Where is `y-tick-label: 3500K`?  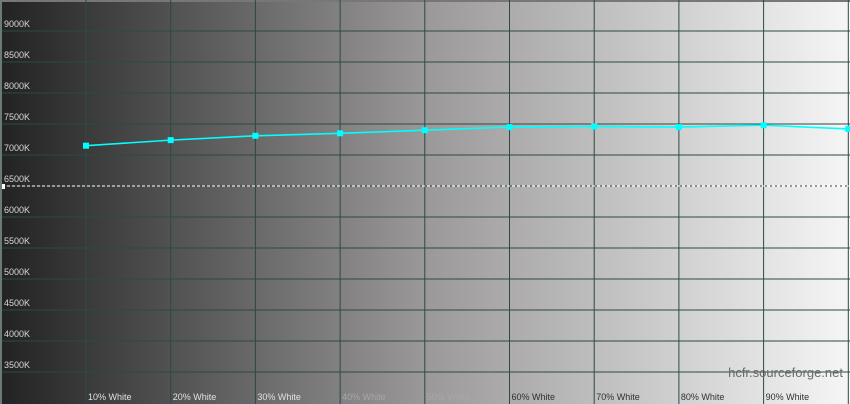
y-tick-label: 3500K is located at coordinates (17, 365).